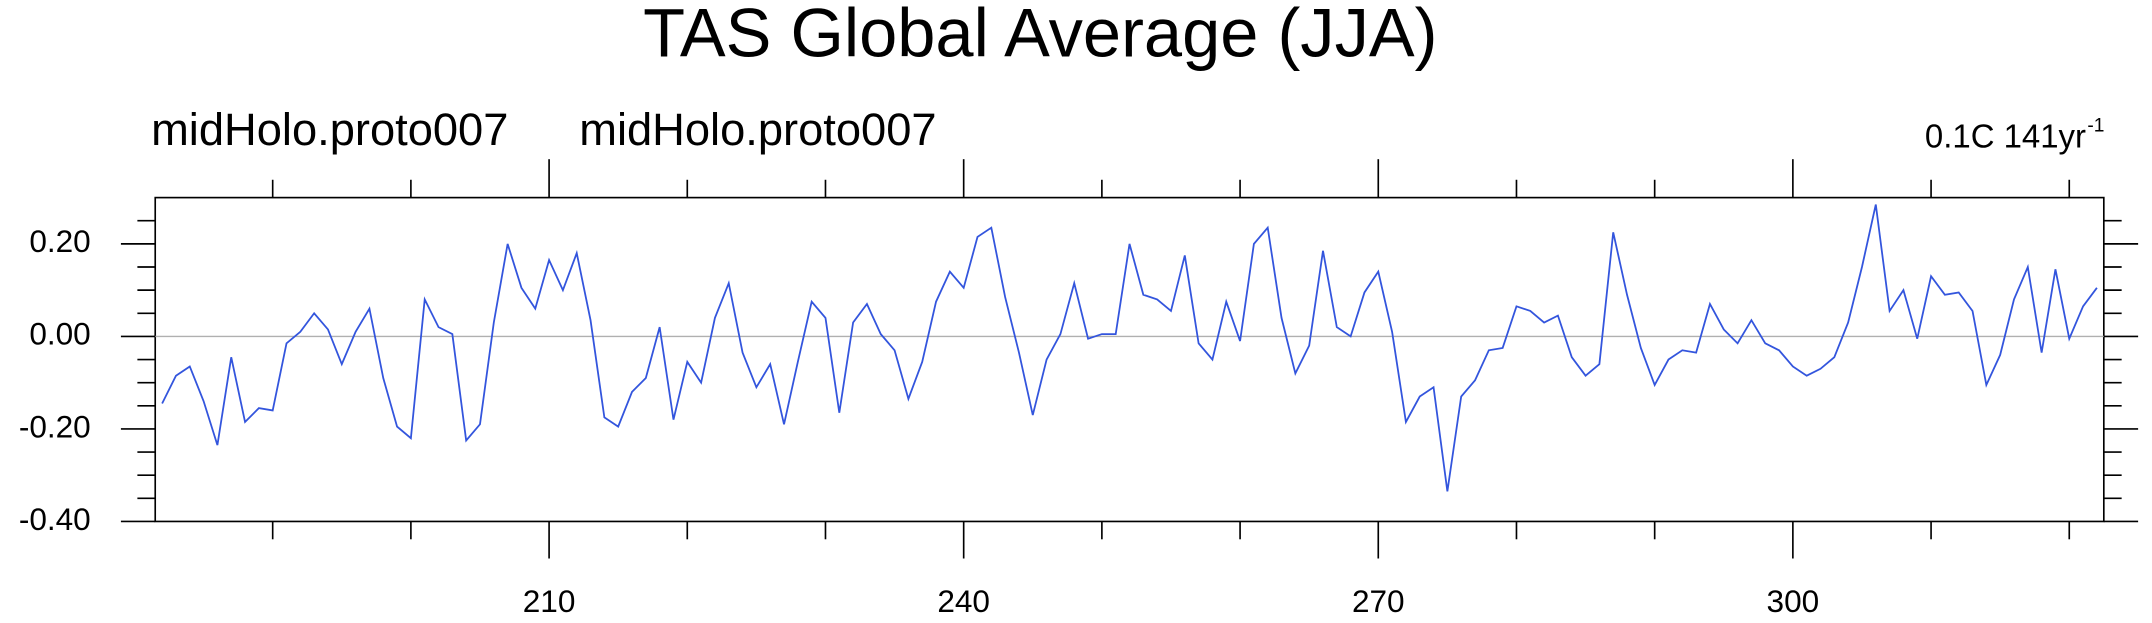 The width and height of the screenshot is (2152, 623). What do you see at coordinates (55, 519) in the screenshot?
I see `y-tick-label: -0.40` at bounding box center [55, 519].